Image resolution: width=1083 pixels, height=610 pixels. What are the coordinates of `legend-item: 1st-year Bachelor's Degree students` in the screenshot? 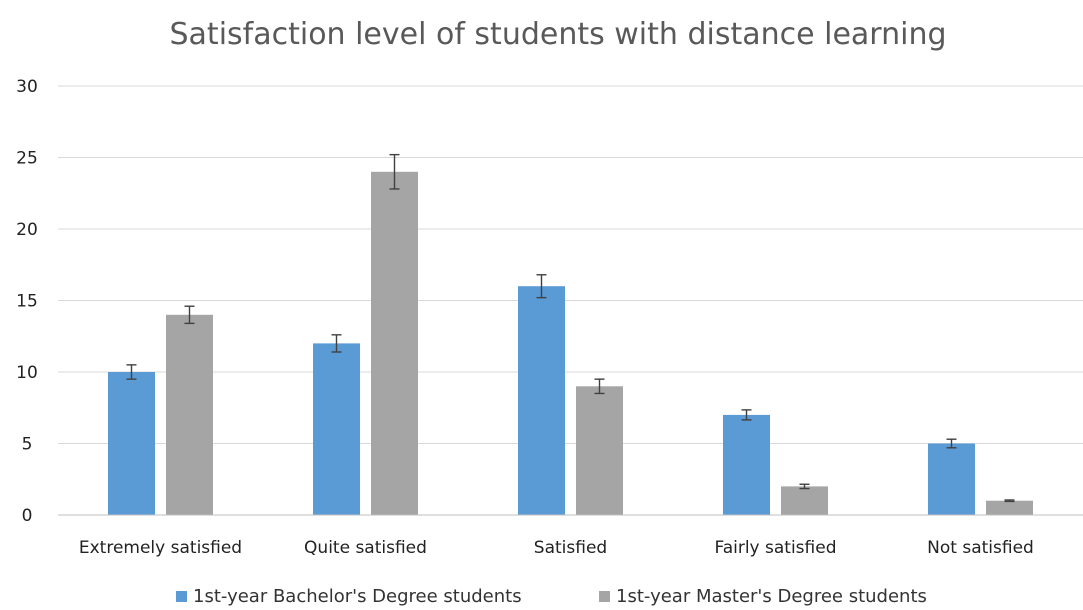 It's located at (349, 596).